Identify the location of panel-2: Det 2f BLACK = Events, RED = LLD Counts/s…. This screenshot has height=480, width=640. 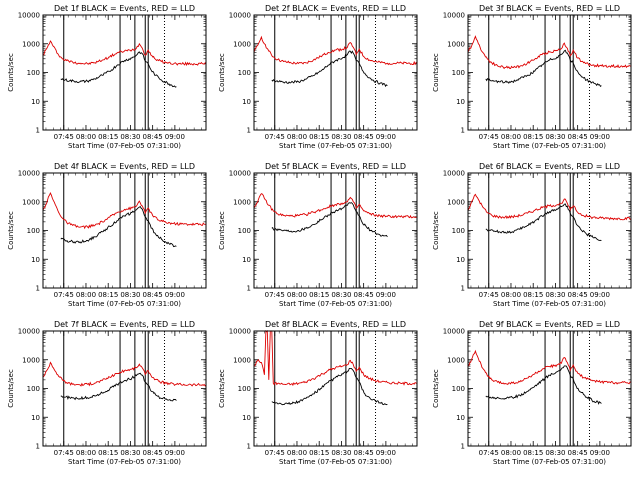
(318, 77).